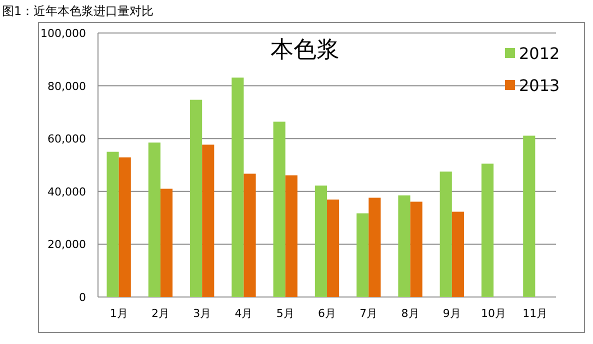 The image size is (593, 344). Describe the element at coordinates (202, 313) in the screenshot. I see `x-tick-label: 3月` at that location.